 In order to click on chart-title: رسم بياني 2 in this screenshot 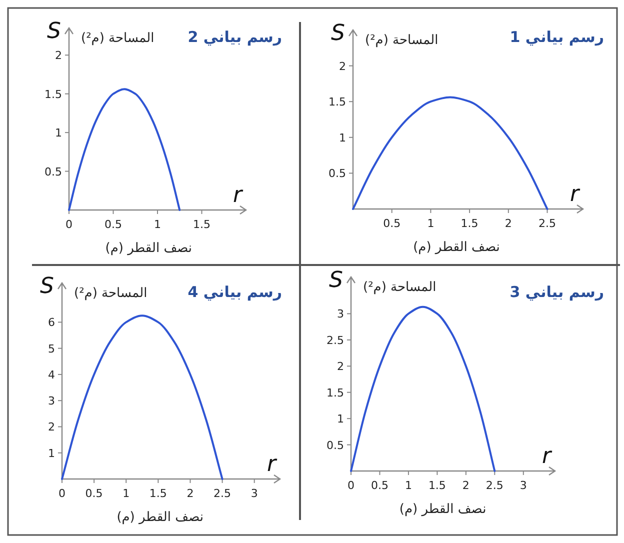, I will do `click(235, 37)`.